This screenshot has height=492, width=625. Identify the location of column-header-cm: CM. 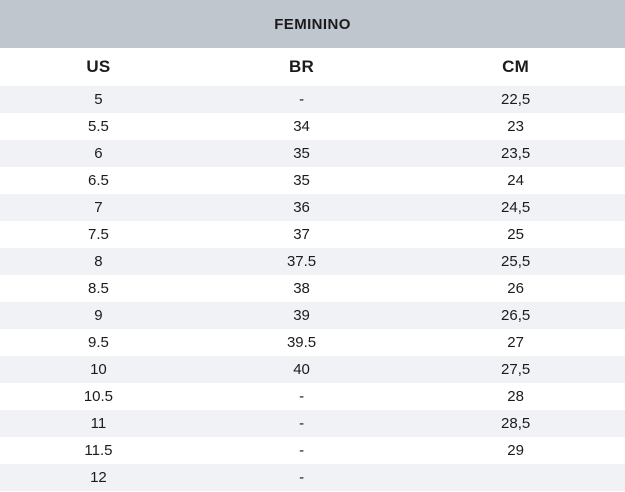
(515, 67).